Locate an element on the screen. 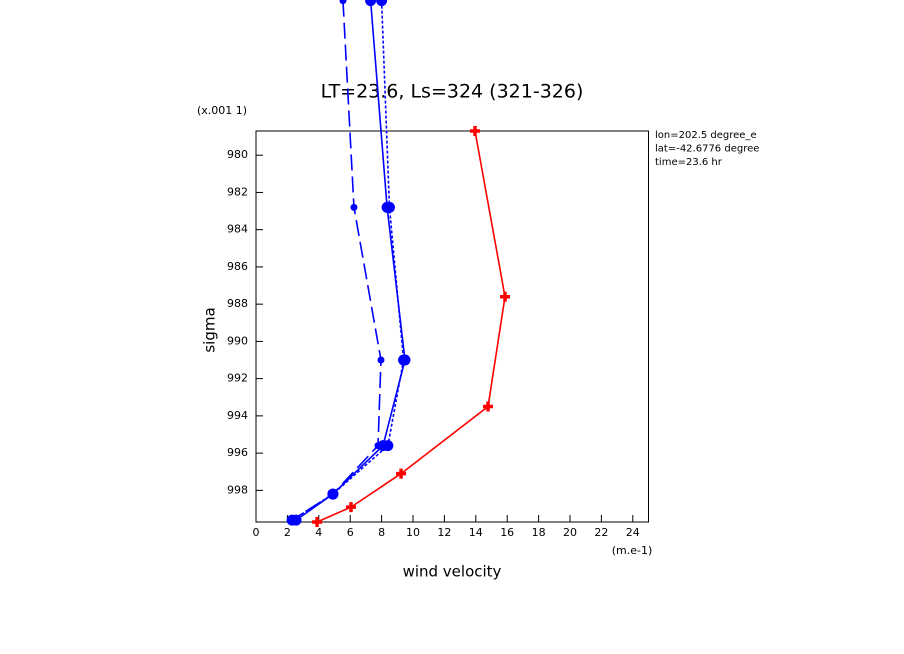  y-tick-label: 986 is located at coordinates (237, 266).